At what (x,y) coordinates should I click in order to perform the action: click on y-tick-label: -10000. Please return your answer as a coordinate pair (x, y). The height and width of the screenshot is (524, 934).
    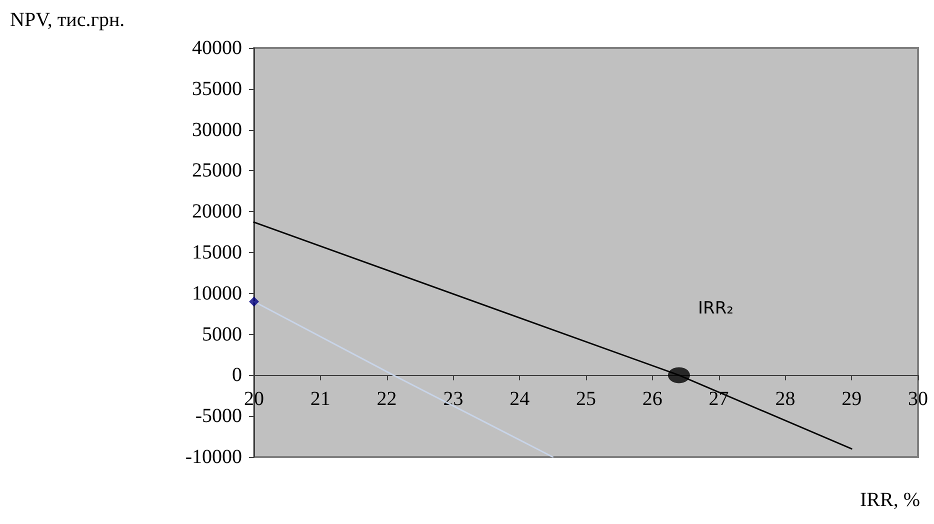
    Looking at the image, I should click on (213, 457).